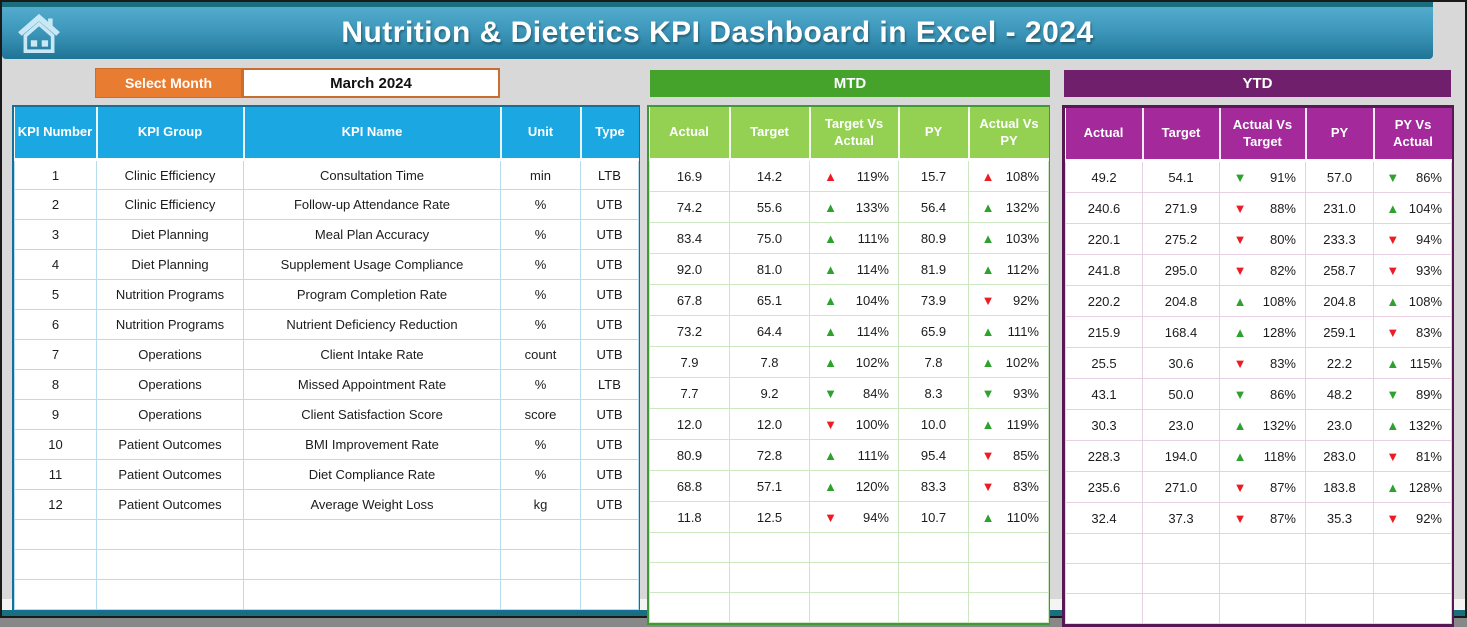 The width and height of the screenshot is (1467, 627). I want to click on vs-percent: 86%, so click(1428, 177).